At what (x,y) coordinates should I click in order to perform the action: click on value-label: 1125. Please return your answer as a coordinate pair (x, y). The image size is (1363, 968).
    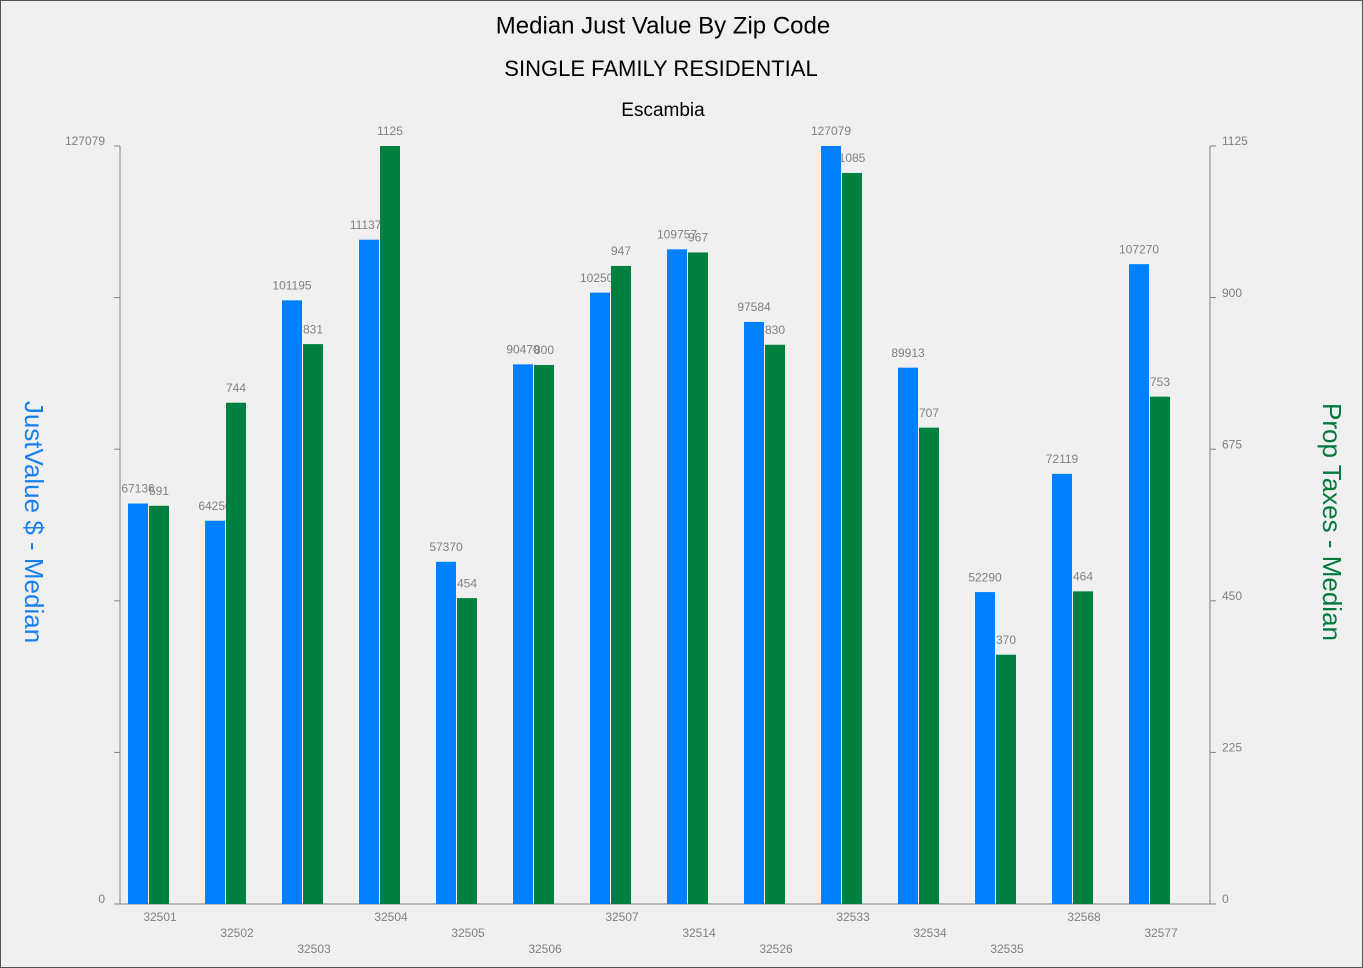
    Looking at the image, I should click on (390, 131).